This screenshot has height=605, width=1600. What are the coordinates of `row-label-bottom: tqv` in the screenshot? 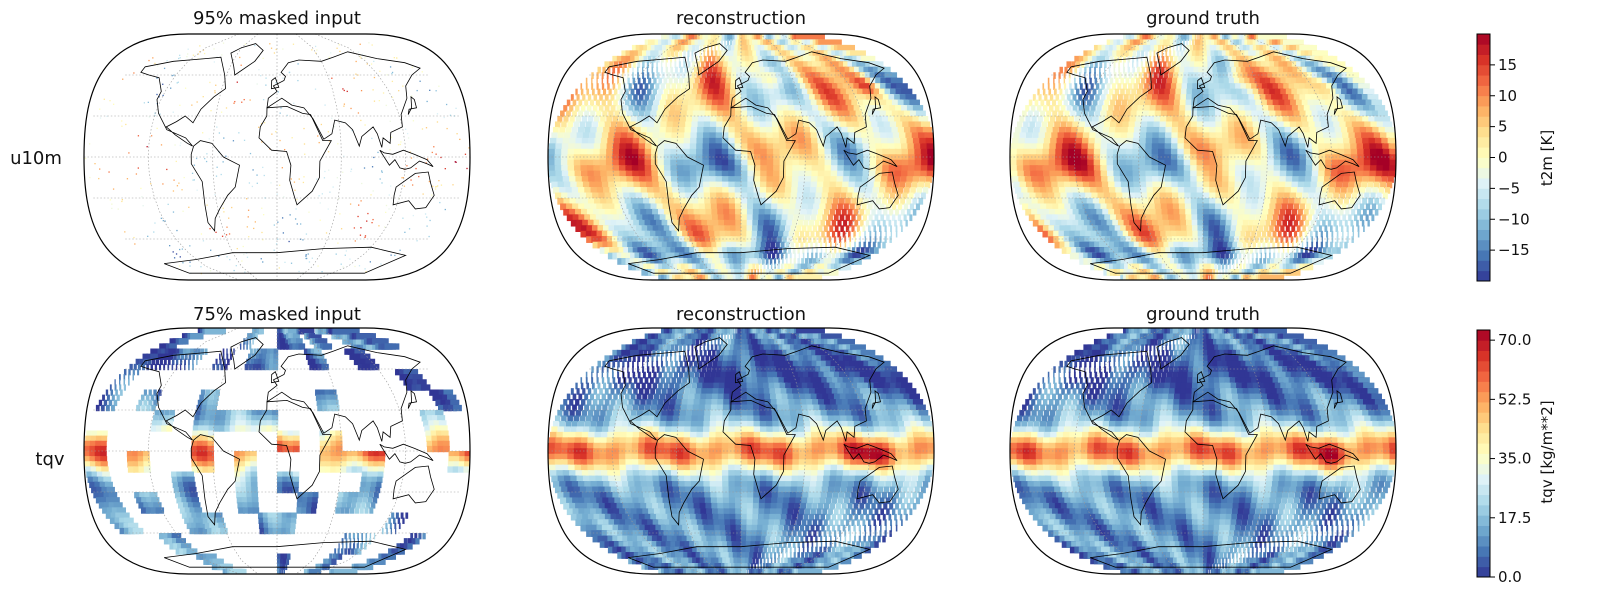 It's located at (49, 459).